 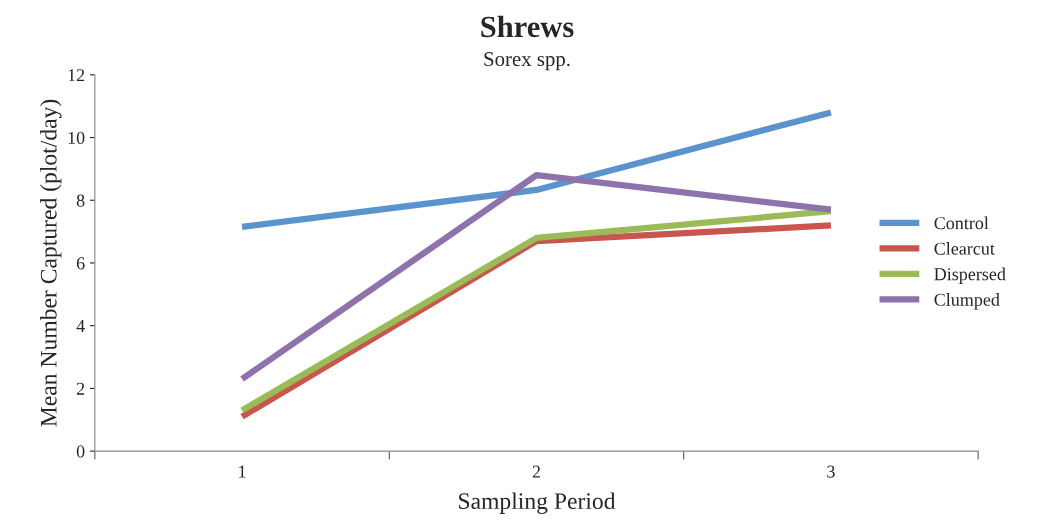 What do you see at coordinates (80, 326) in the screenshot?
I see `y-tick-label: 4` at bounding box center [80, 326].